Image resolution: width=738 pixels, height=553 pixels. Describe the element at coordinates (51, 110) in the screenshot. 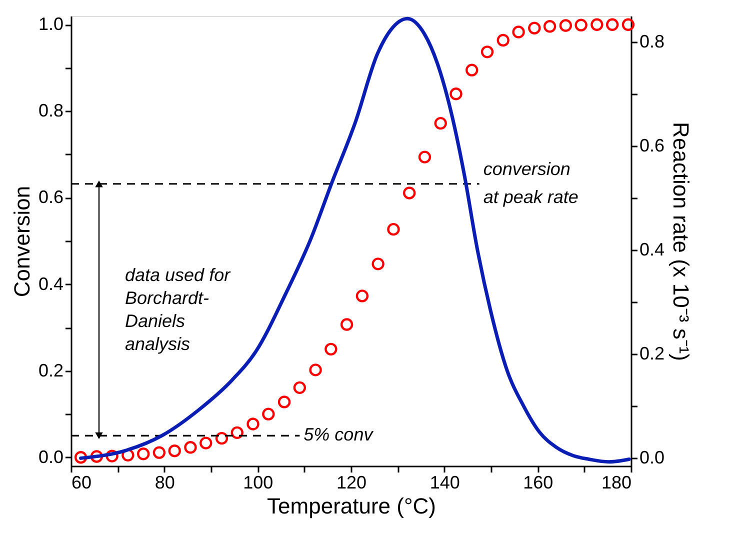

I see `y-tick-label: 0.8` at that location.